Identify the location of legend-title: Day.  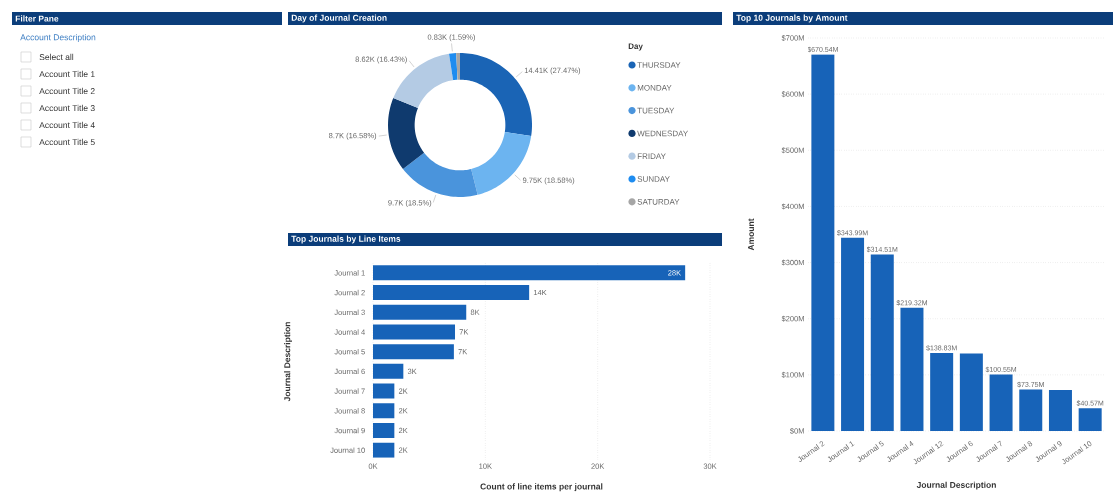
(635, 47).